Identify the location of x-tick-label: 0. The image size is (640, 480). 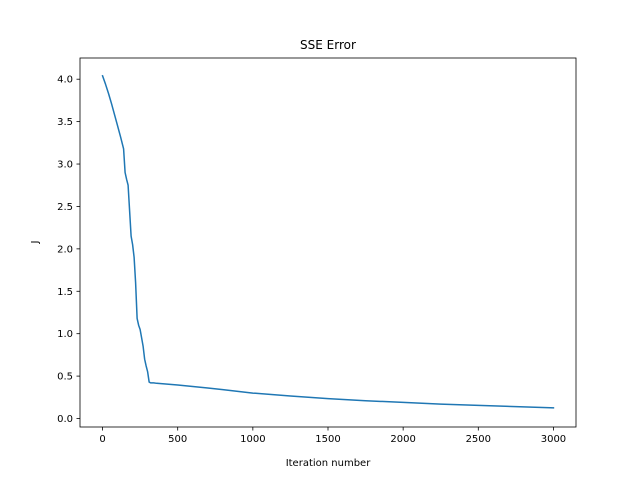
(102, 439).